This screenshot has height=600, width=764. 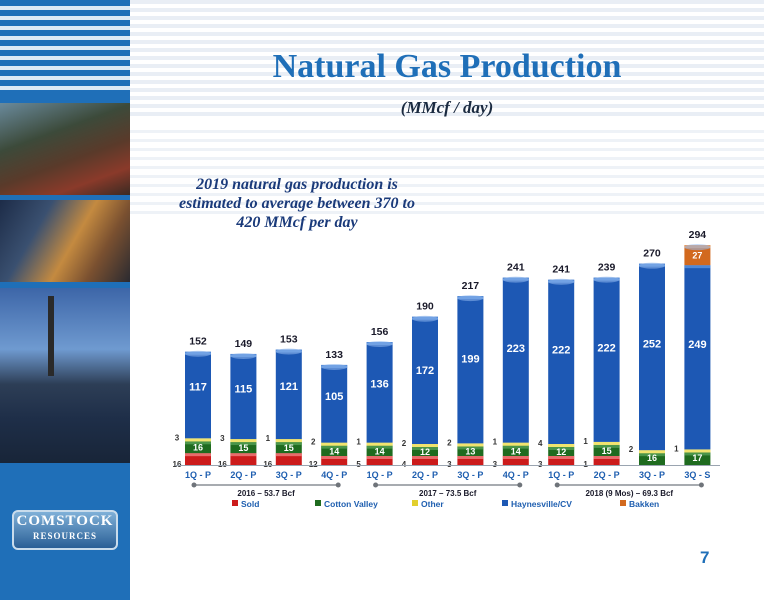 I want to click on data-label-sold: 5, so click(x=358, y=464).